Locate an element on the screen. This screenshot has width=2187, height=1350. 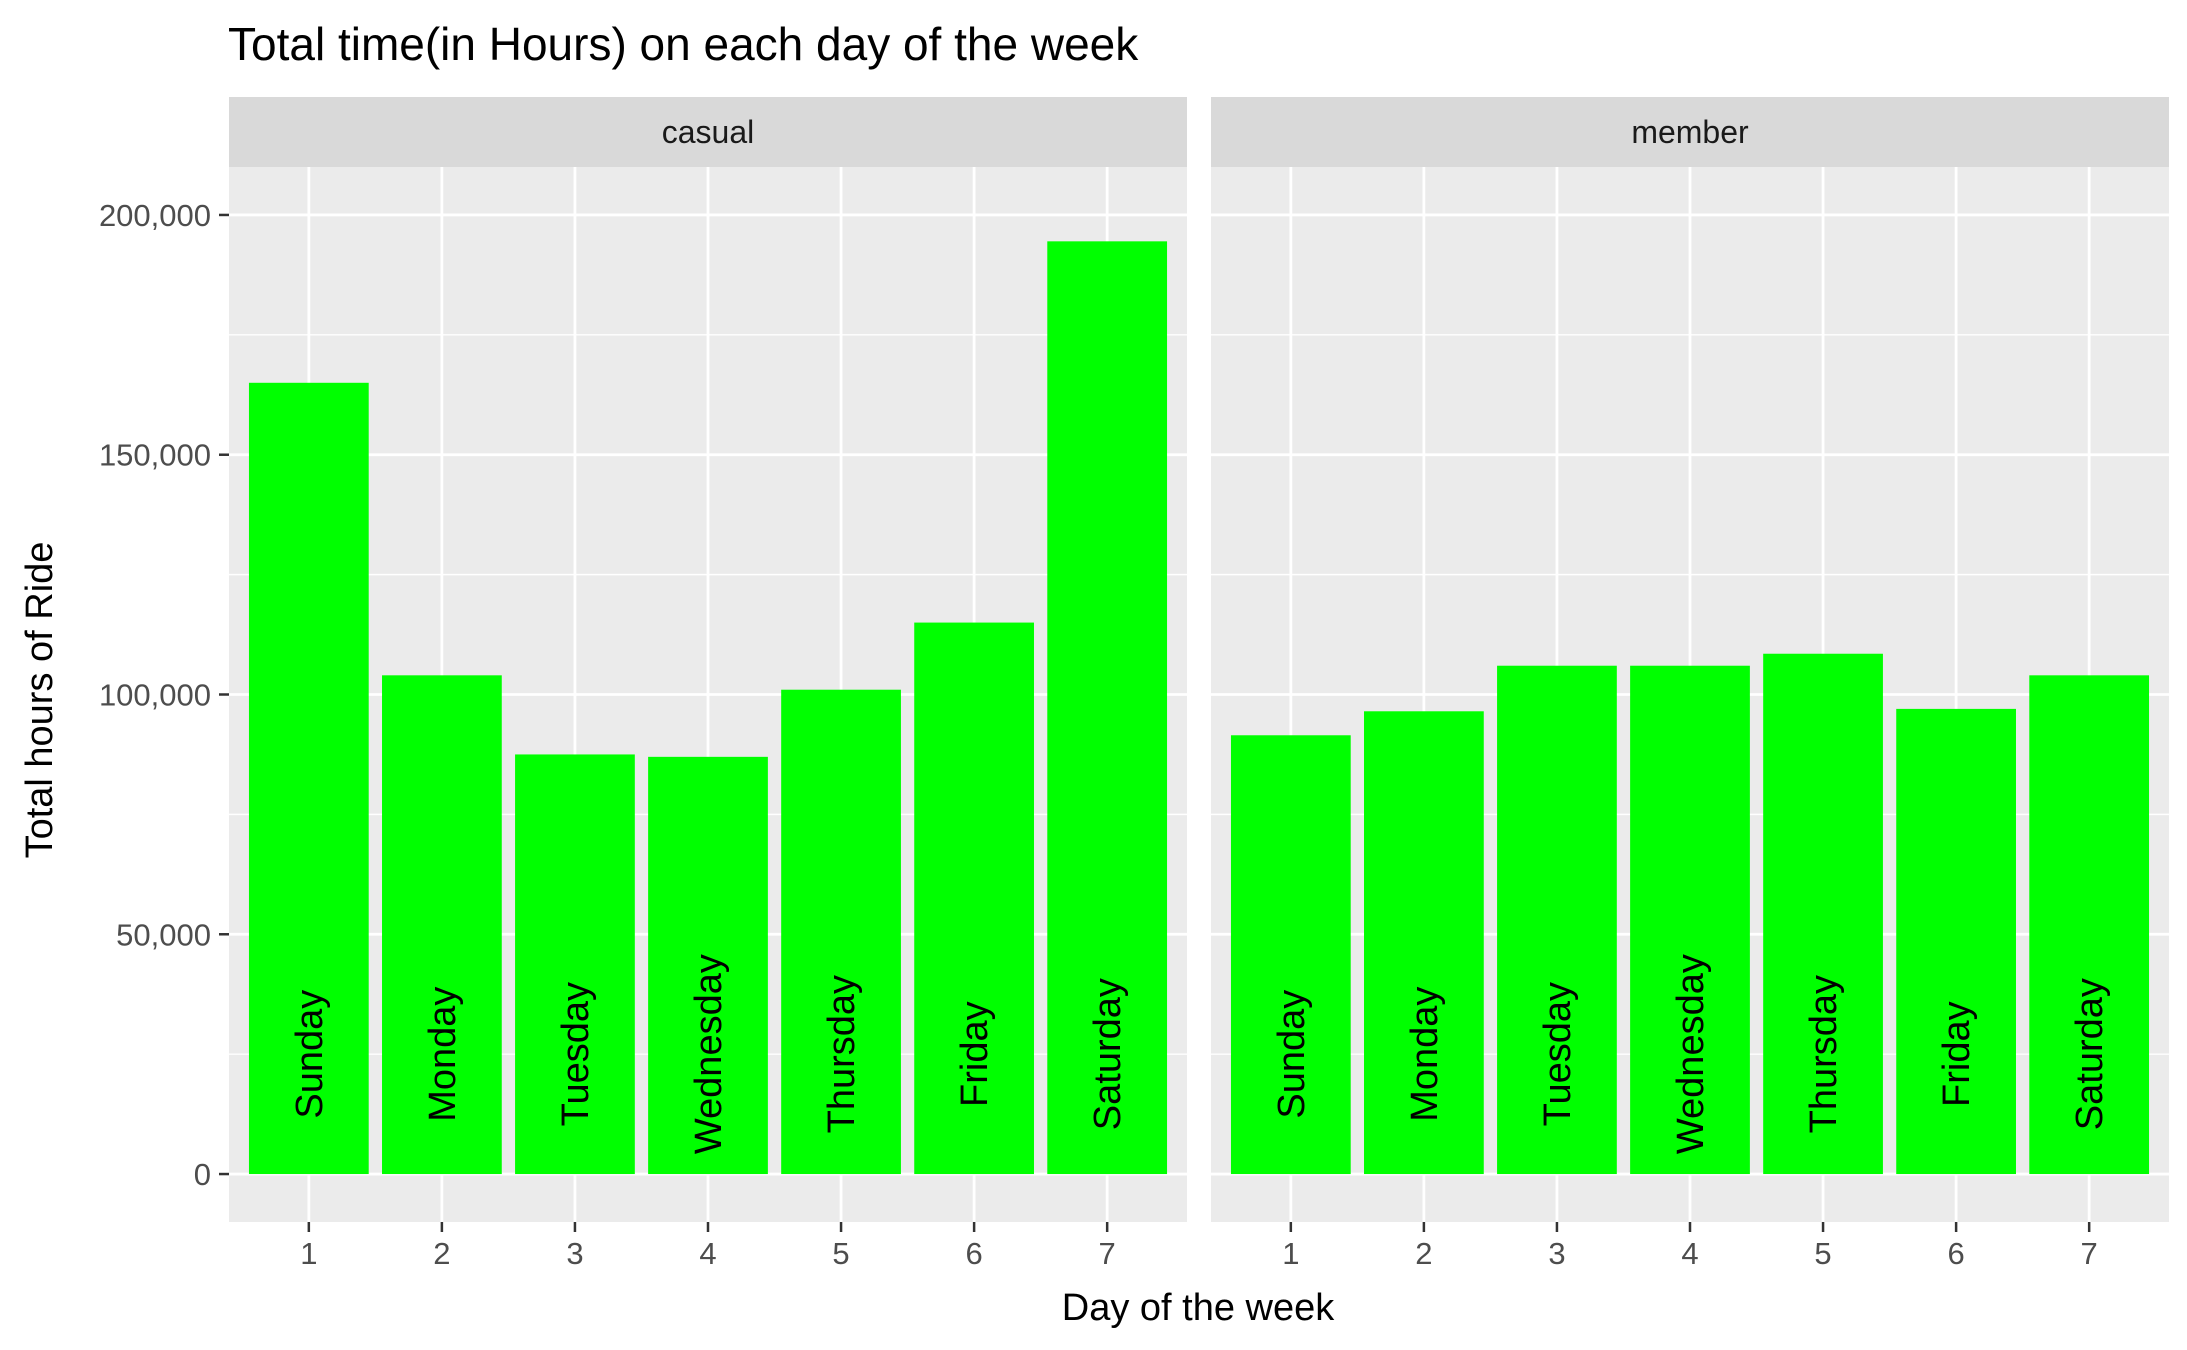
x-axis-title: Day of the week is located at coordinates (1198, 1308).